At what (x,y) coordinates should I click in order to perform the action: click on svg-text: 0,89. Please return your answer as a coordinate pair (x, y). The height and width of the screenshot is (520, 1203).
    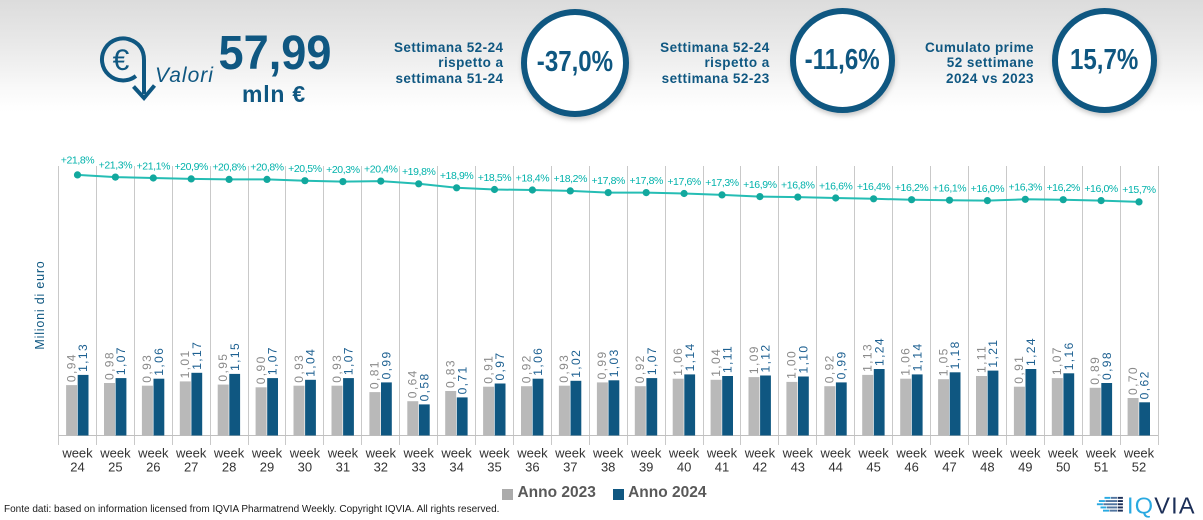
    Looking at the image, I should click on (1095, 370).